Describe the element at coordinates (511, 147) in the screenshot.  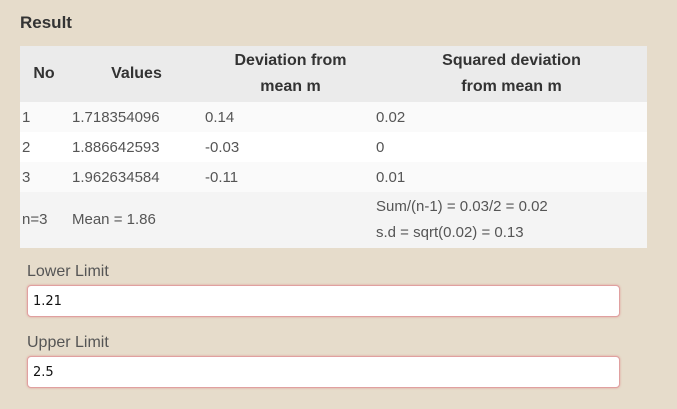
I see `cell-squared-deviation: 0` at that location.